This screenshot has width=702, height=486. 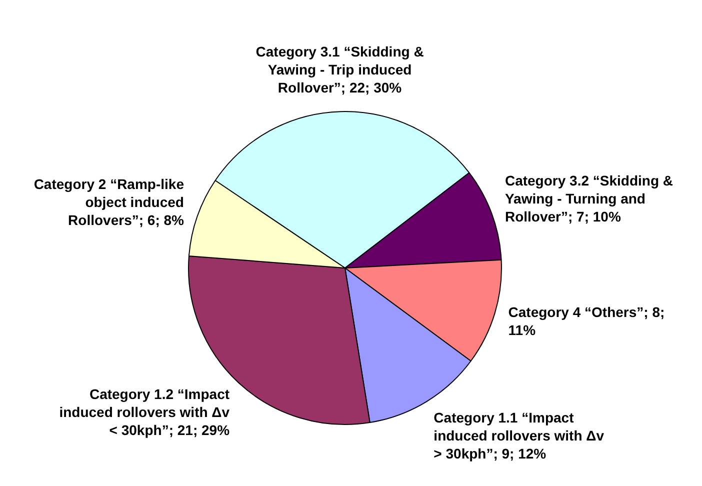 What do you see at coordinates (589, 198) in the screenshot?
I see `slice-label: Category 3.2 “Skidding & Yawing - Turning and Rollover”; 7; 10%` at bounding box center [589, 198].